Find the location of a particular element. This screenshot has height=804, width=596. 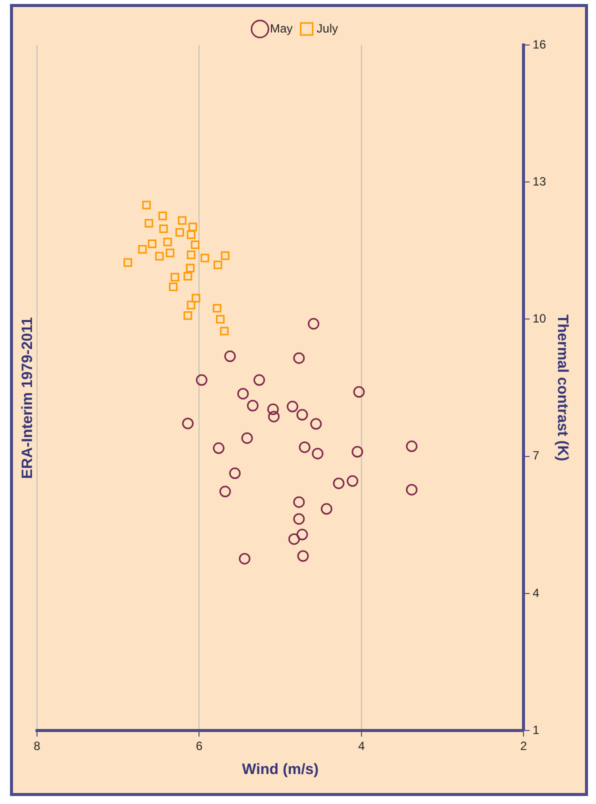

x-tick-label: 8 is located at coordinates (37, 746).